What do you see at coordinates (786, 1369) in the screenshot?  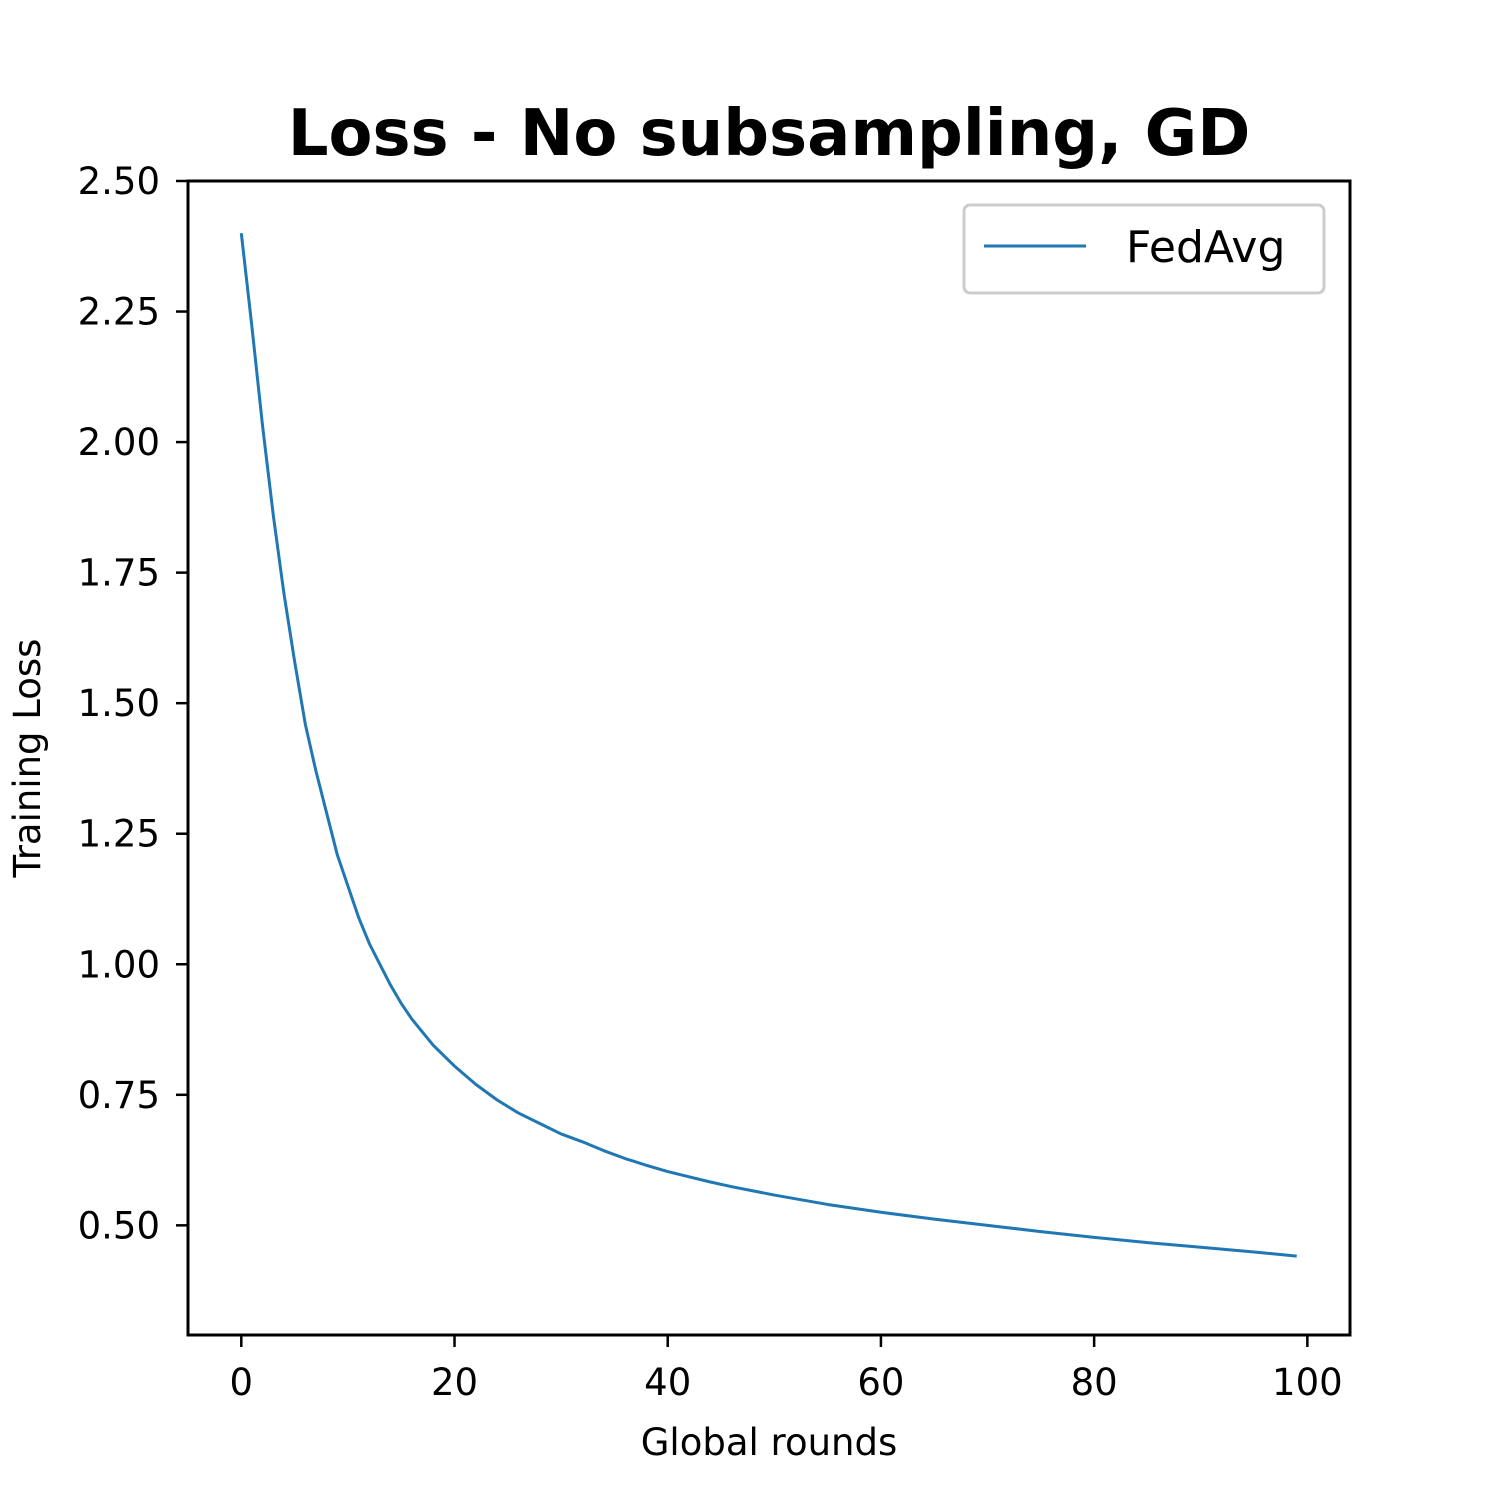 I see `x-axis: 0 20 40 60 80 100` at bounding box center [786, 1369].